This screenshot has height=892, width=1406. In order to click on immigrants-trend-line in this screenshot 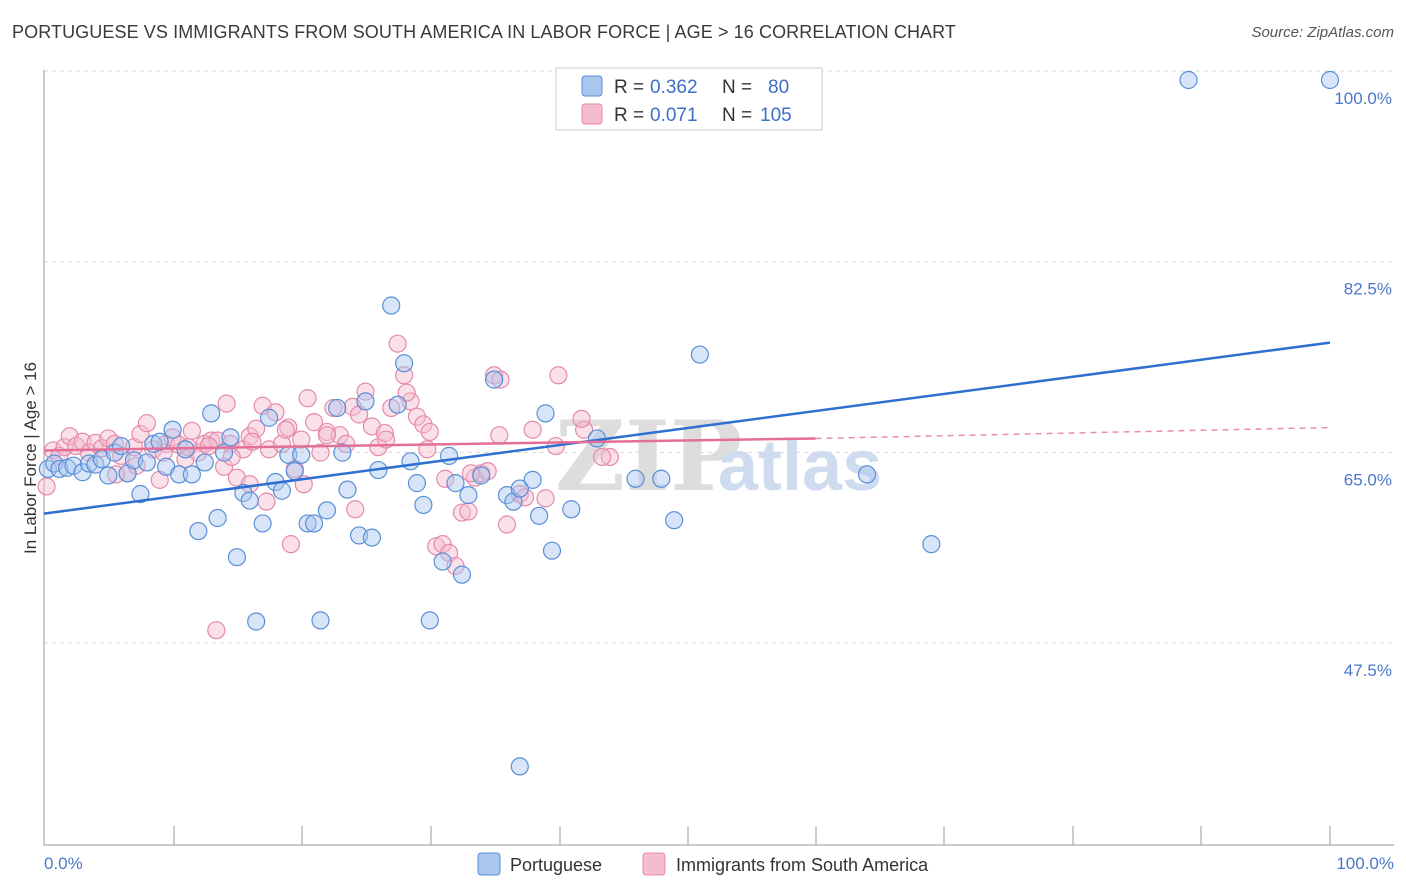, I will do `click(429, 444)`.